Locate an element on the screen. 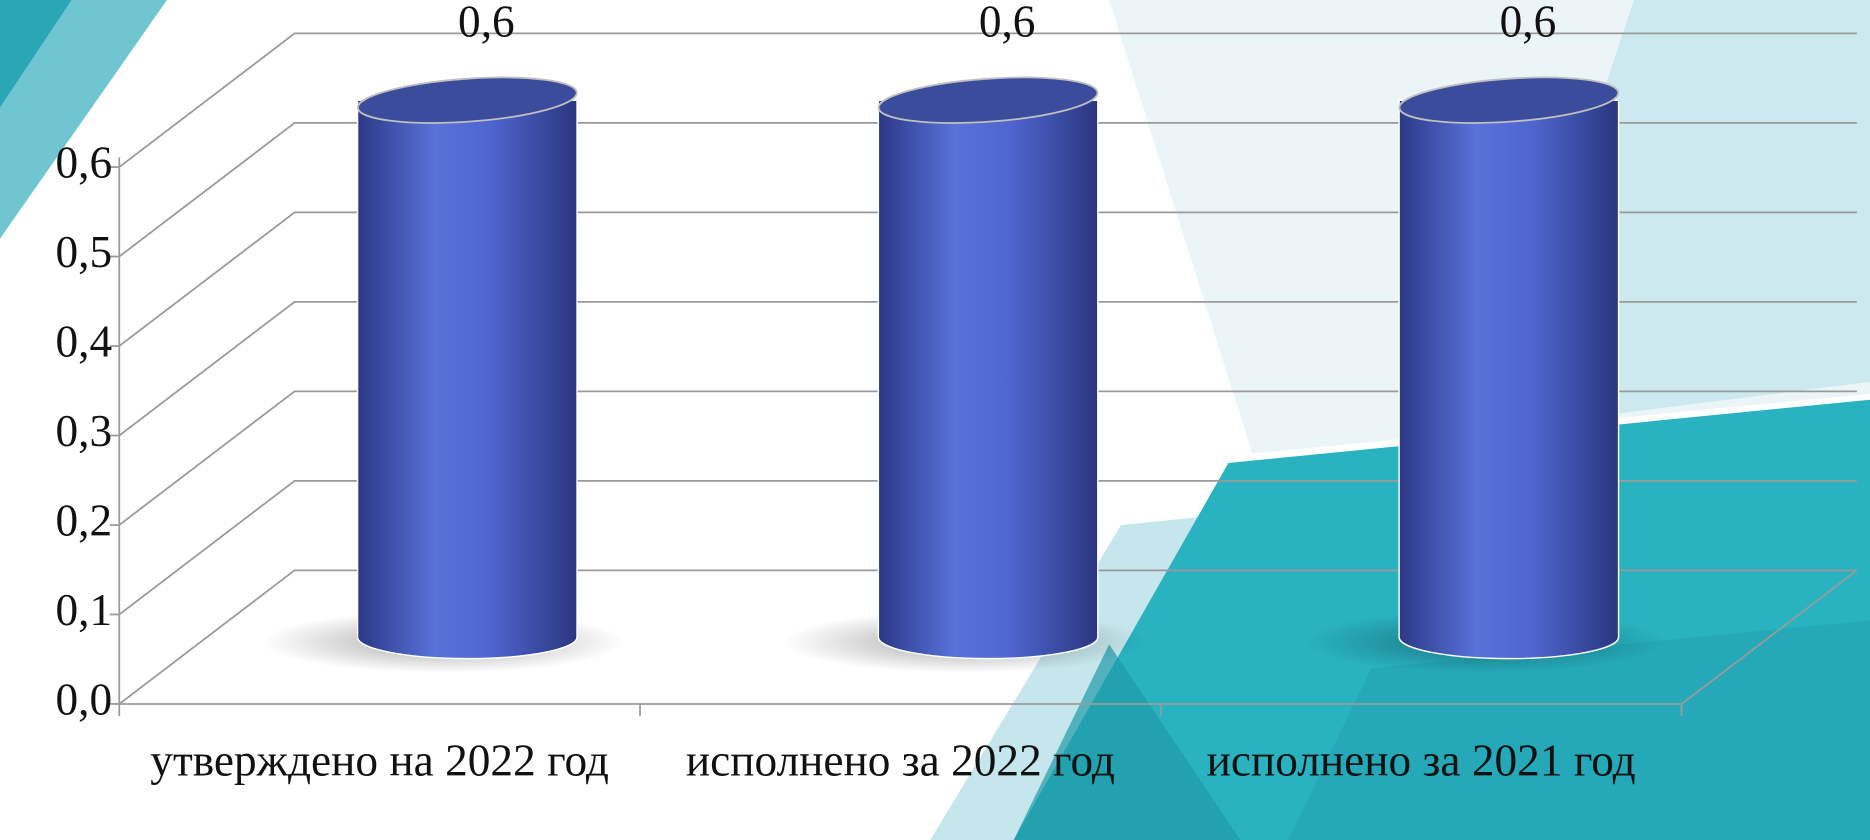  x-tick-label: исполнено за 2021 год is located at coordinates (1421, 761).